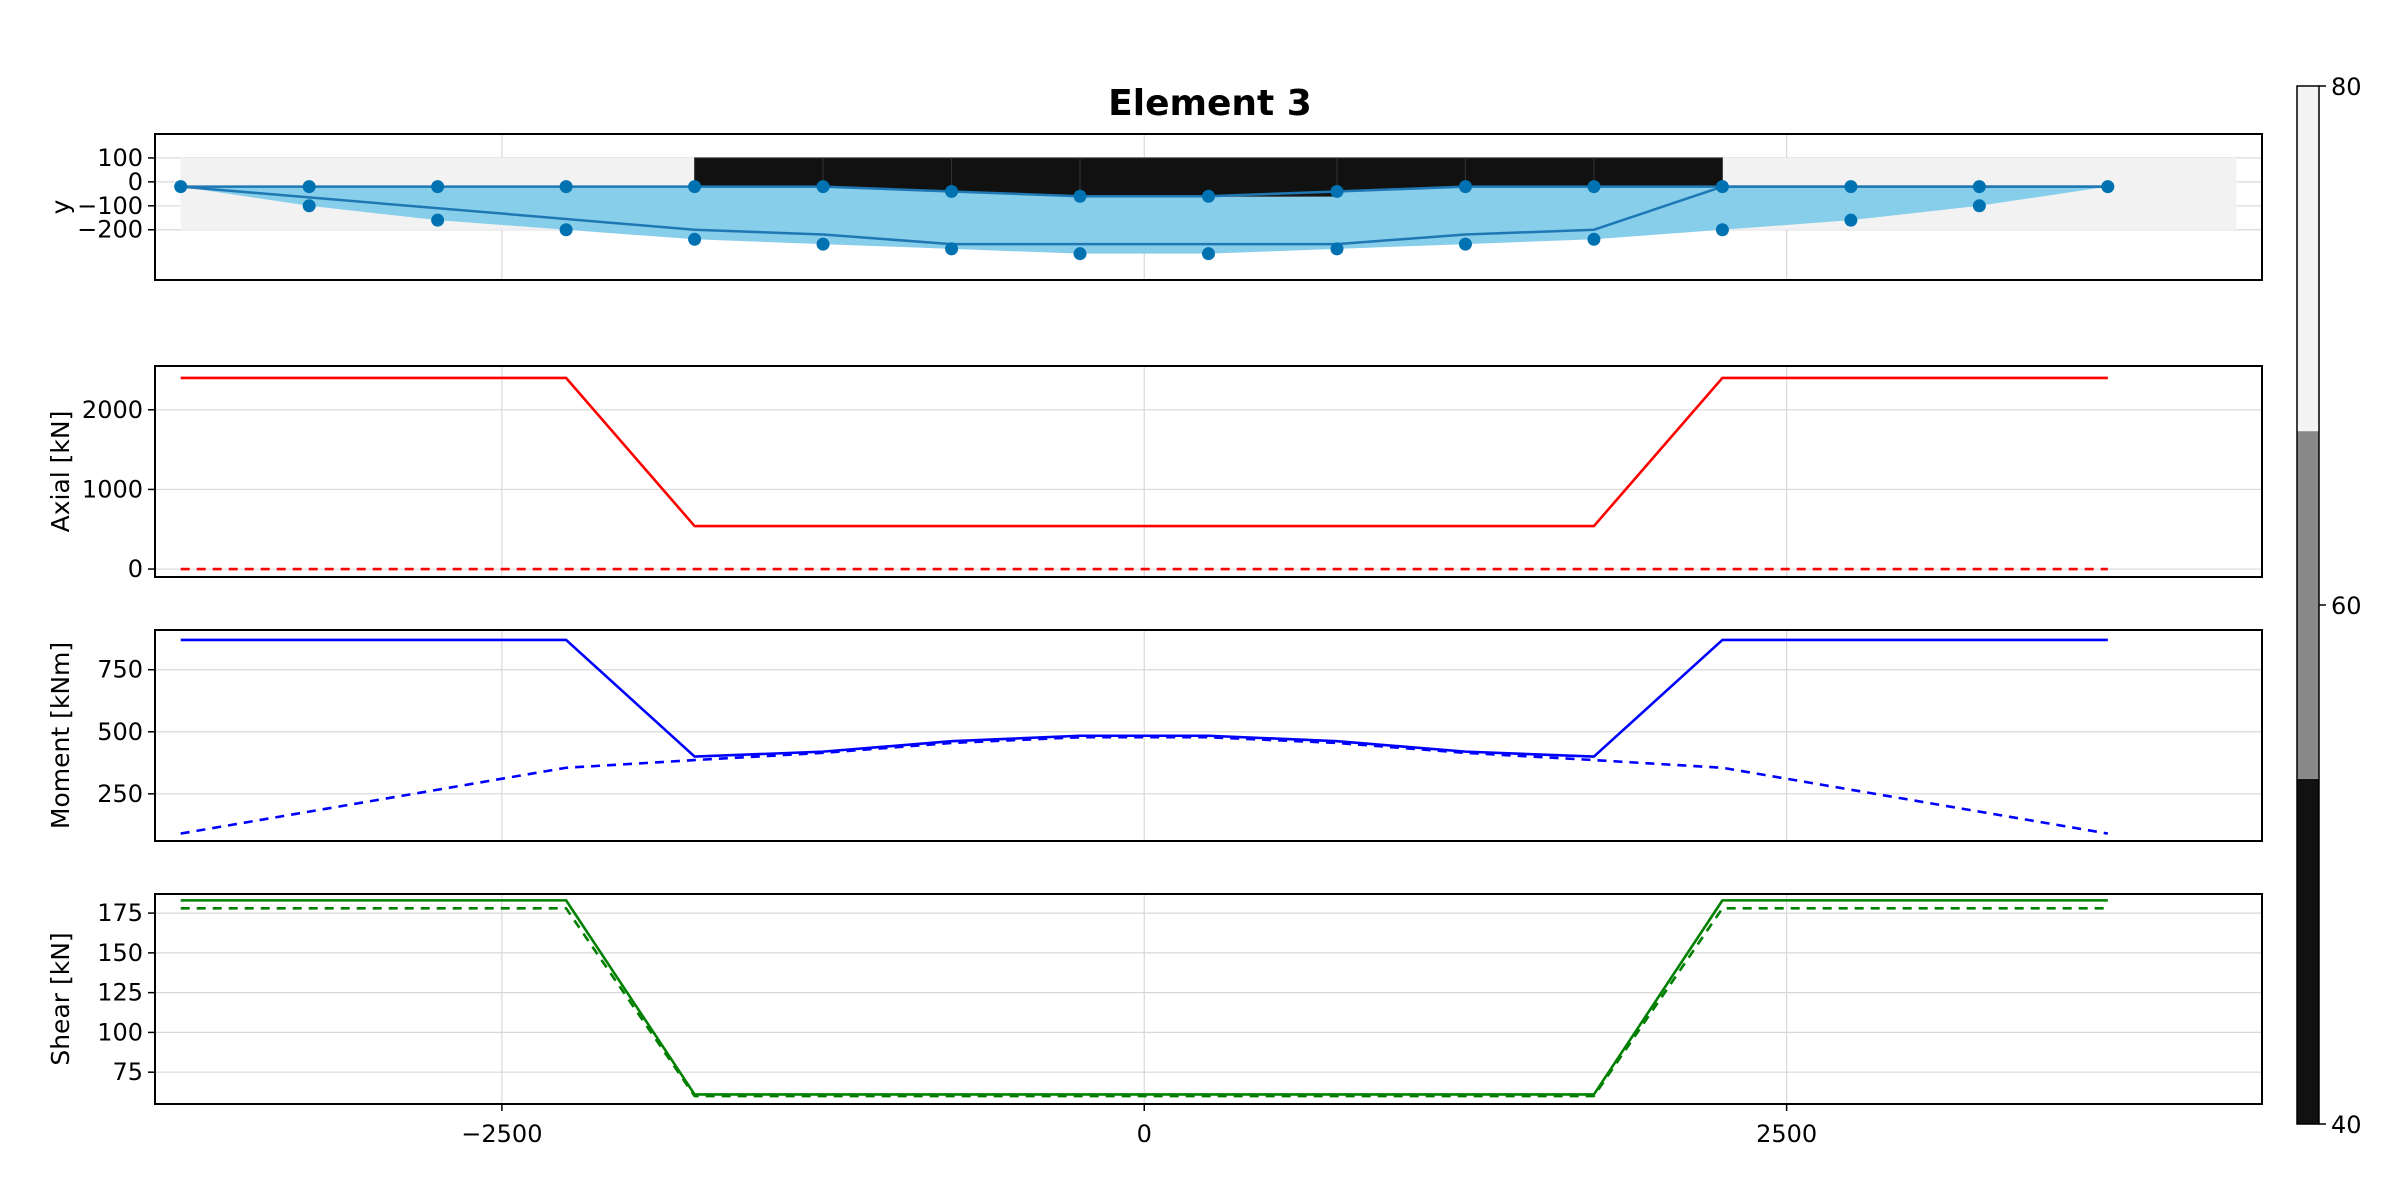 The image size is (2400, 1200). I want to click on y-axis-label: y, so click(60, 206).